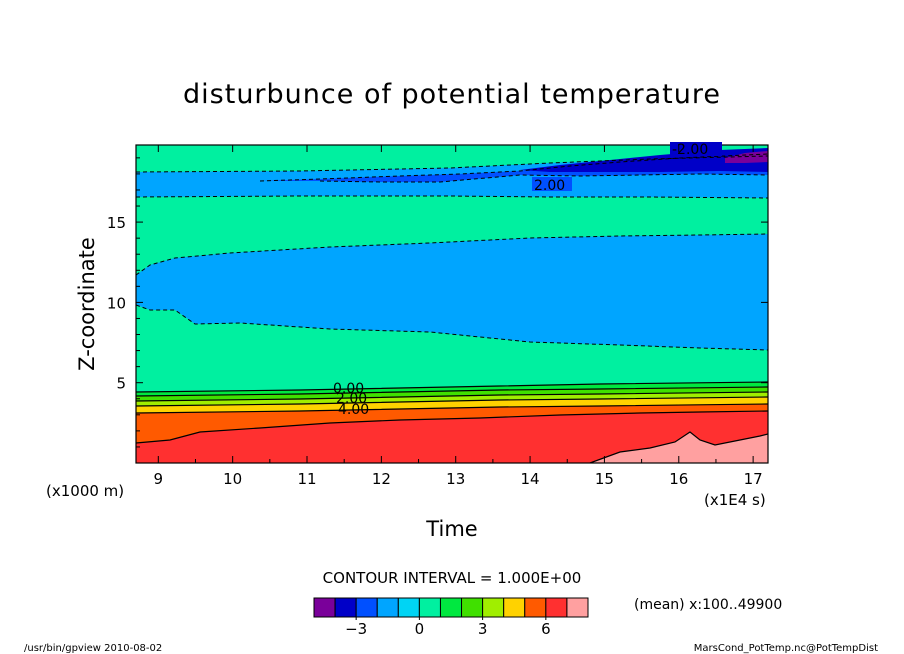 The height and width of the screenshot is (654, 904). Describe the element at coordinates (604, 479) in the screenshot. I see `x-tick-label: 15` at that location.